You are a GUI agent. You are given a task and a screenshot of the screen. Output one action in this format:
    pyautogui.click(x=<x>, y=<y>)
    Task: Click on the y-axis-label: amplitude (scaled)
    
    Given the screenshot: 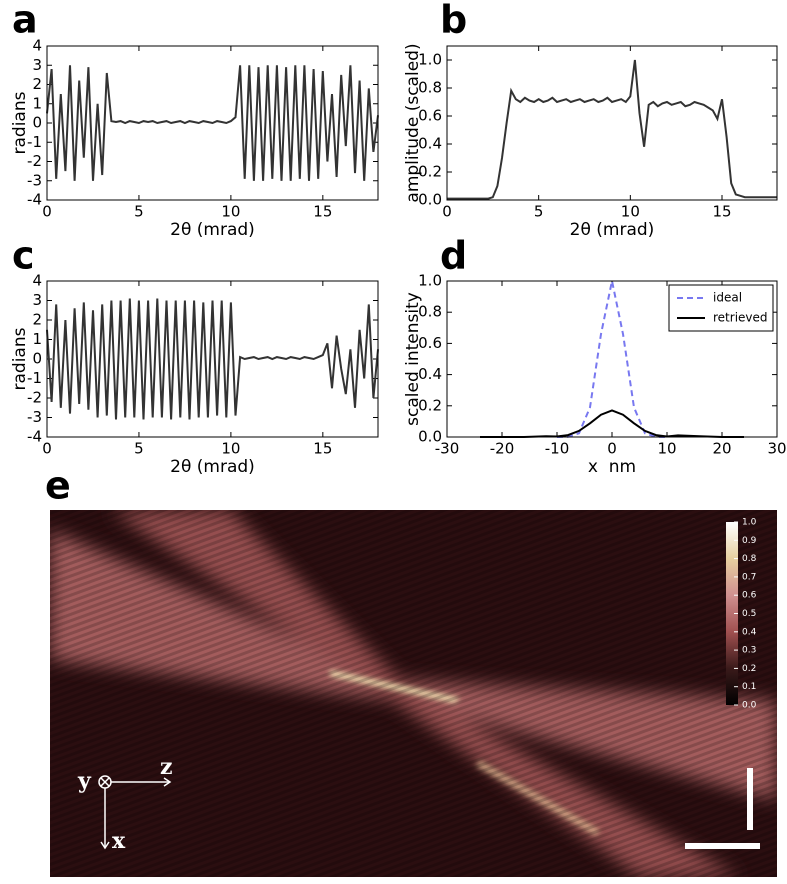 What is the action you would take?
    pyautogui.click(x=413, y=122)
    